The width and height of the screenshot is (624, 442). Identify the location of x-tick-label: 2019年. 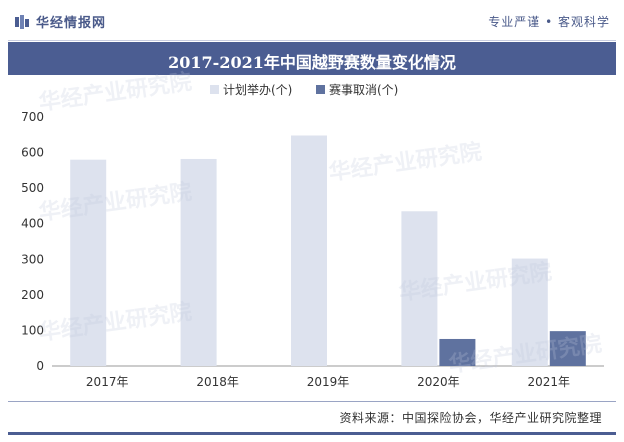
(328, 382).